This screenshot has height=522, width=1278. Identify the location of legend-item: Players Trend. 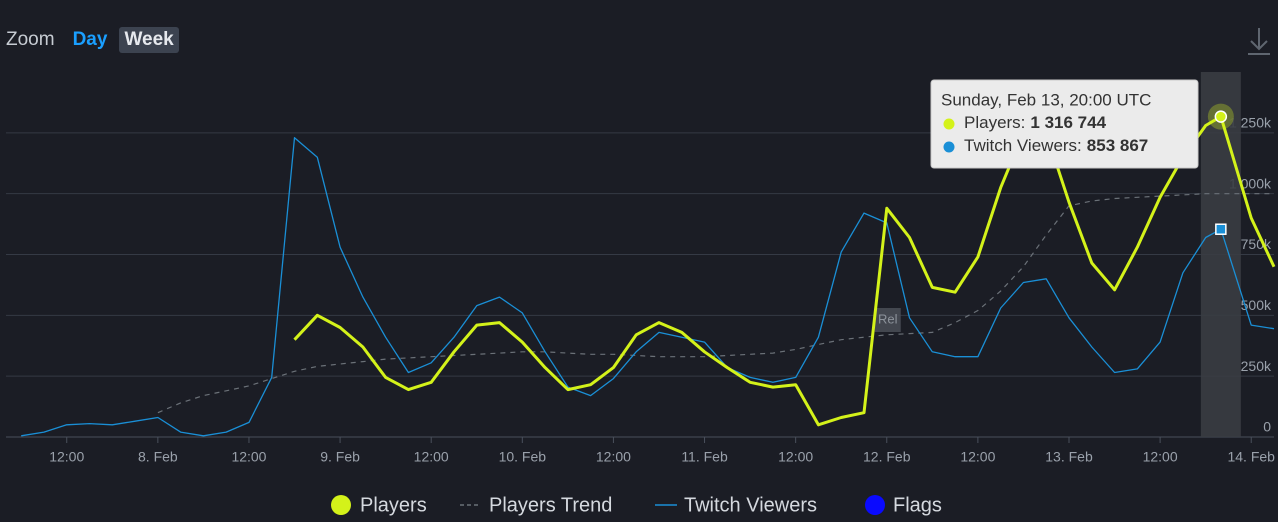
(536, 505).